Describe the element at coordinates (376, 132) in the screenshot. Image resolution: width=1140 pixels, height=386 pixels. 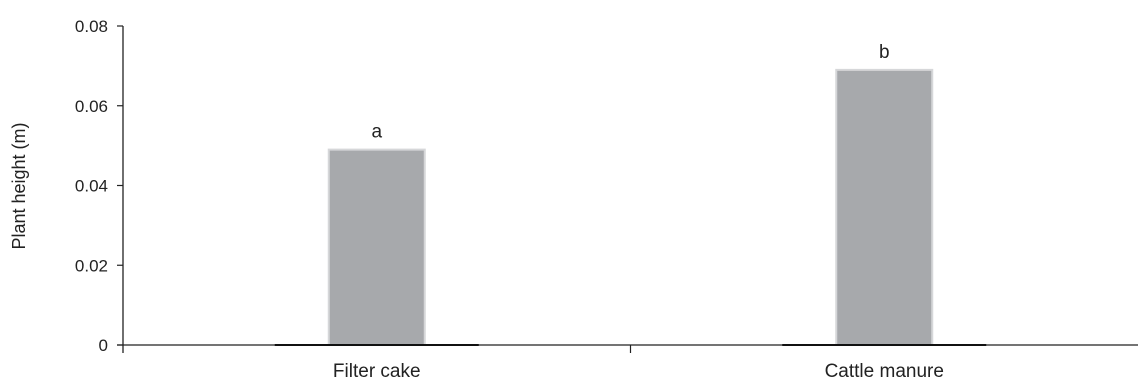
I see `bar-significance-label: a` at that location.